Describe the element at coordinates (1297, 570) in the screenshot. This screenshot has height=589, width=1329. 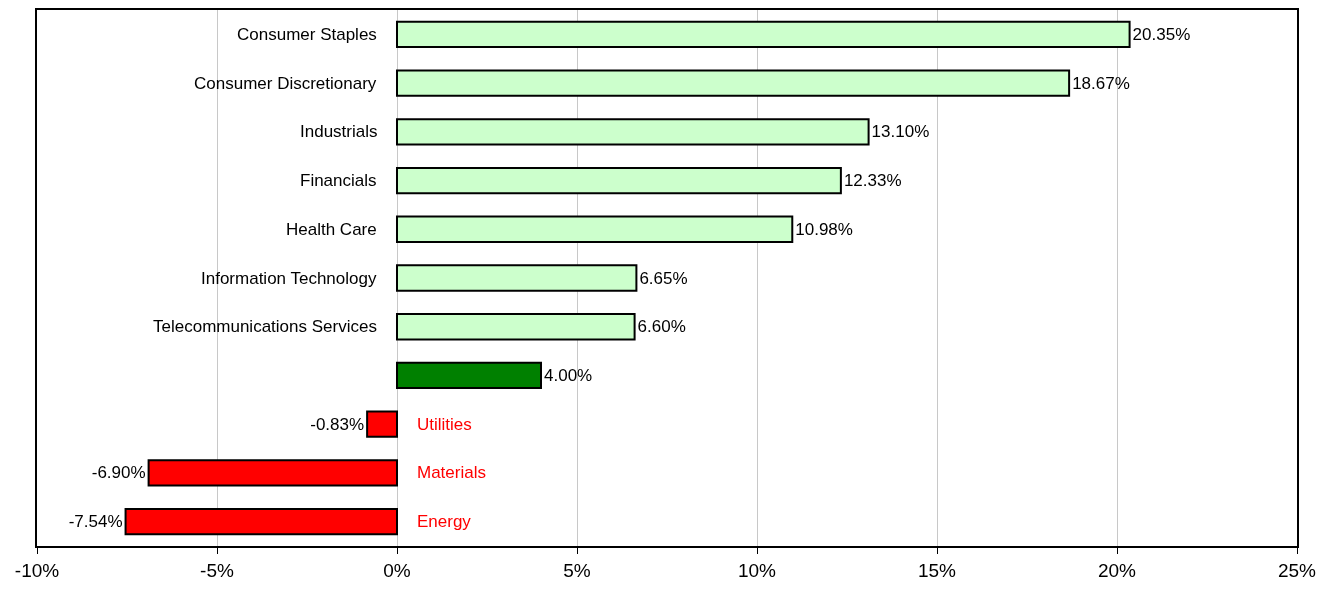
I see `x-tick-label: 25%` at that location.